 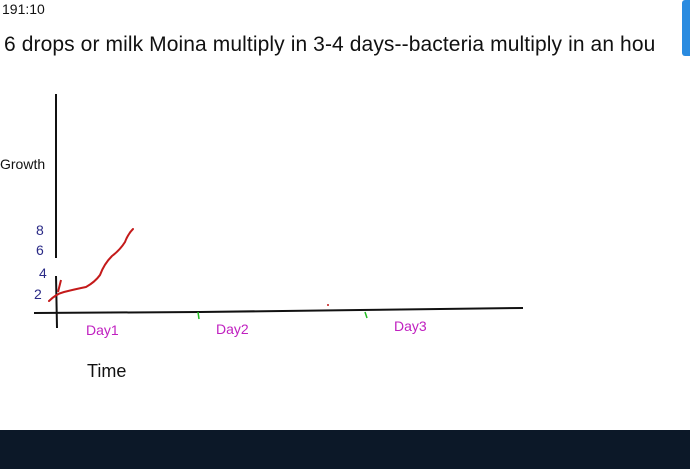 I want to click on x-day2-label: Day2, so click(x=232, y=329).